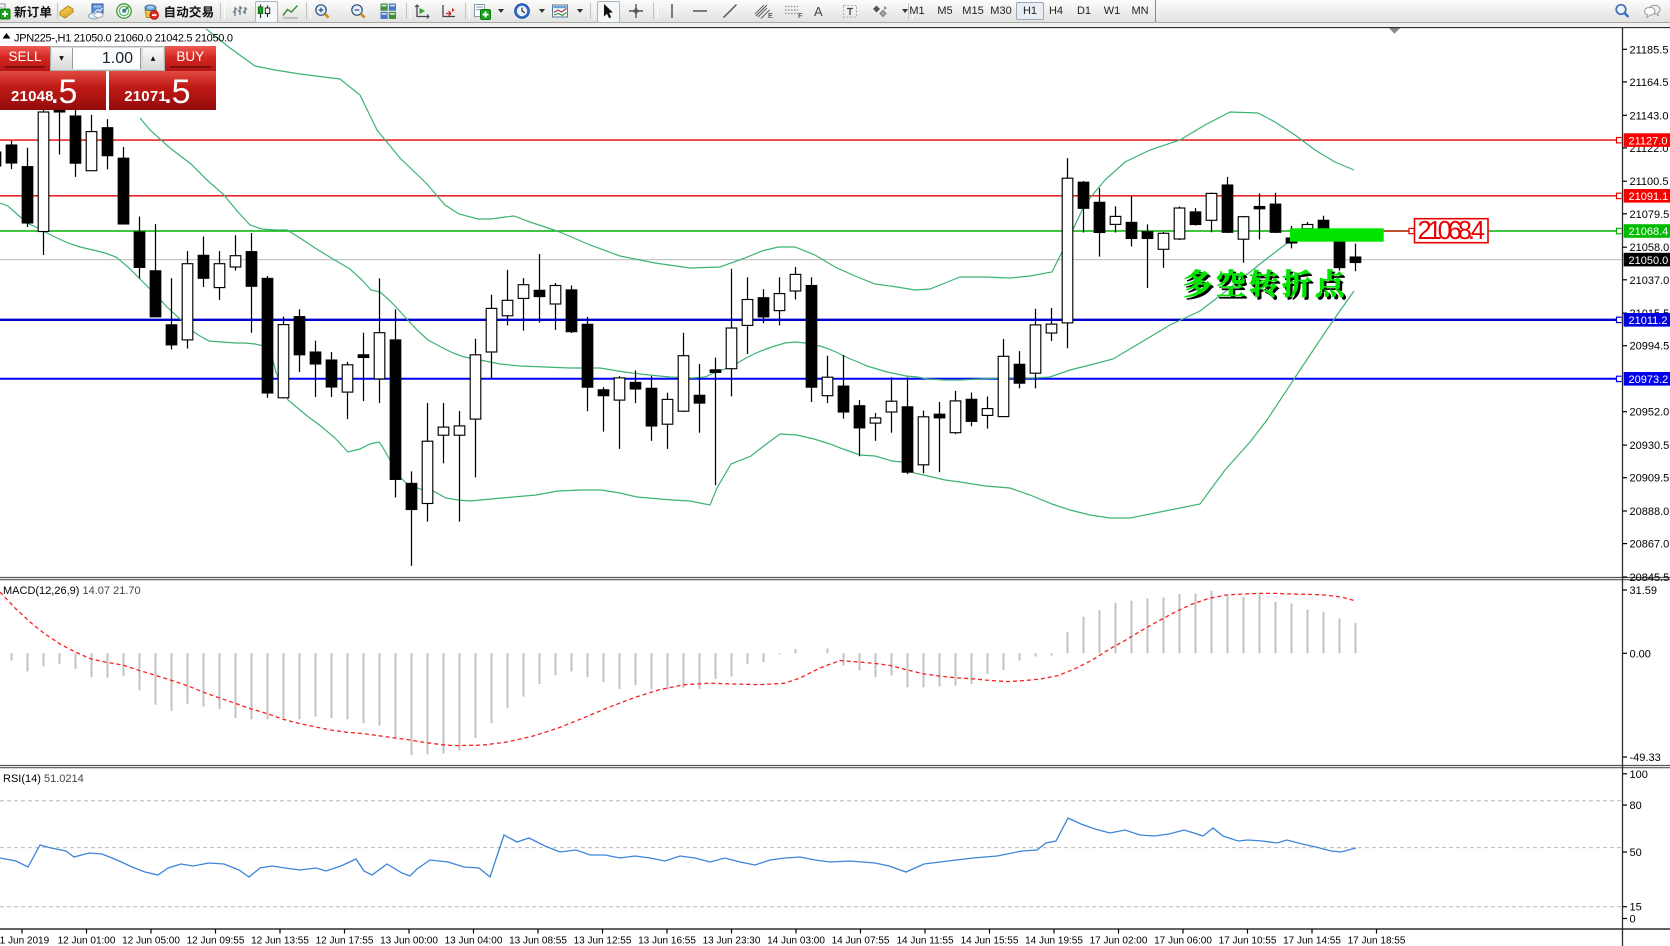 This screenshot has height=946, width=1670. What do you see at coordinates (1650, 347) in the screenshot?
I see `svg-text: 20994.5` at bounding box center [1650, 347].